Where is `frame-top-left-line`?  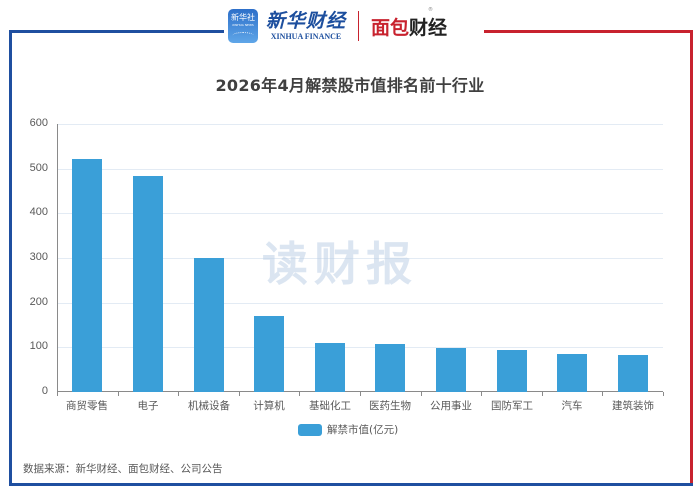
frame-top-left-line is located at coordinates (116, 31).